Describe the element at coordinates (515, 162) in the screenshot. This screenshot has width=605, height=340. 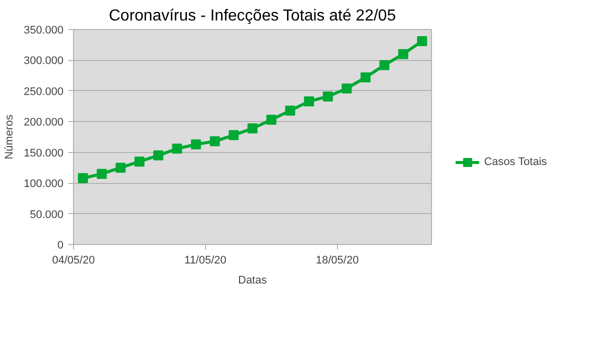
I see `legend-label: Casos Totais` at that location.